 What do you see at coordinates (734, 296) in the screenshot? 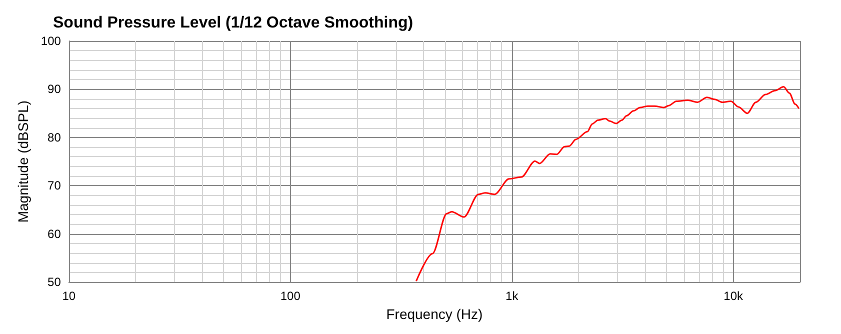
I see `x-tick-label: 10k` at bounding box center [734, 296].